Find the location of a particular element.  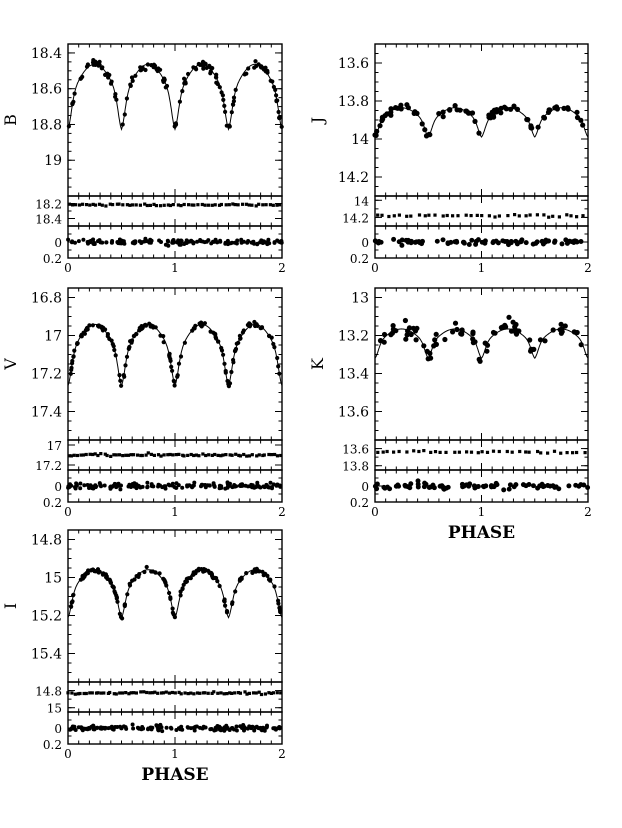

y-tick-label: 0.2 is located at coordinates (359, 259).